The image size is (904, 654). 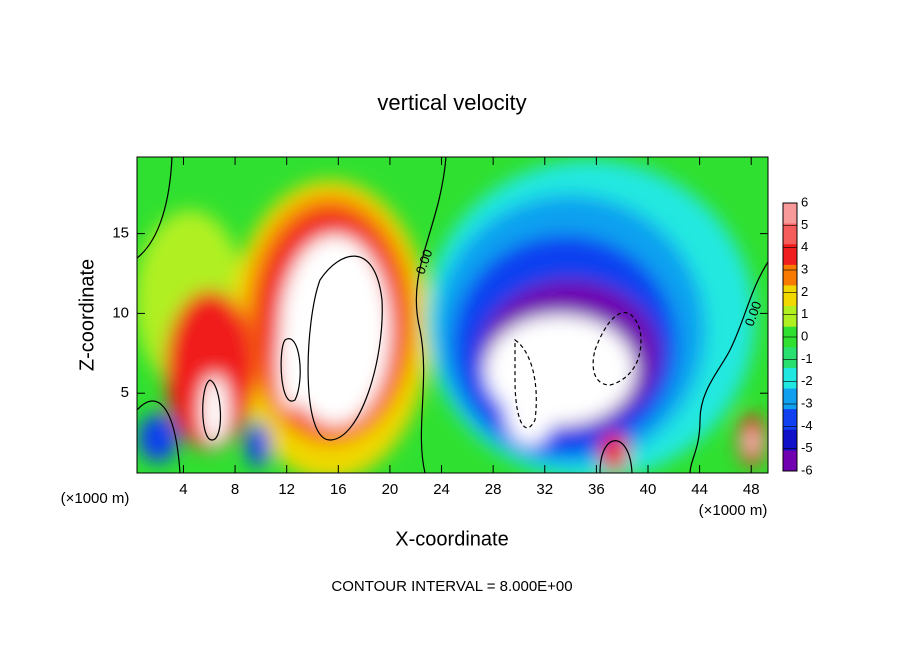 What do you see at coordinates (804, 268) in the screenshot?
I see `colorbar-tick-label: 3` at bounding box center [804, 268].